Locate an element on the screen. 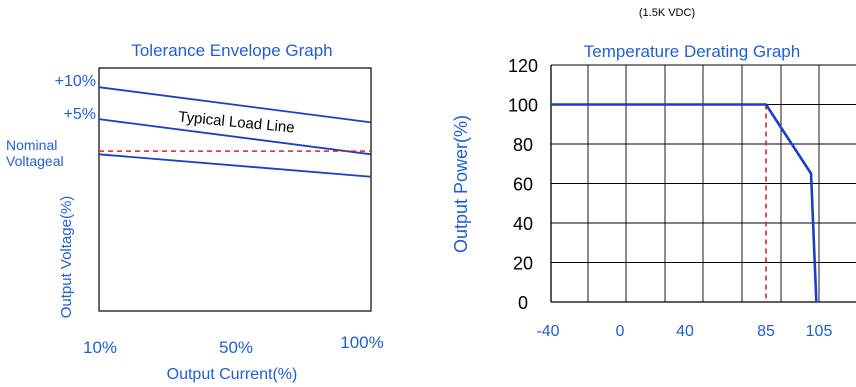 The height and width of the screenshot is (387, 856). derating-y-tick-60: 60 is located at coordinates (523, 185).